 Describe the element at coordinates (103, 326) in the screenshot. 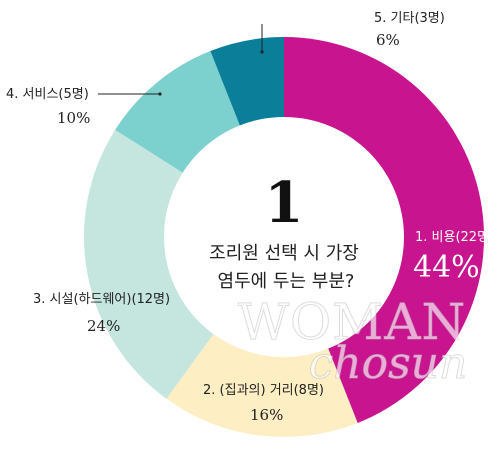

I see `slice-pct-facility: 24%` at that location.